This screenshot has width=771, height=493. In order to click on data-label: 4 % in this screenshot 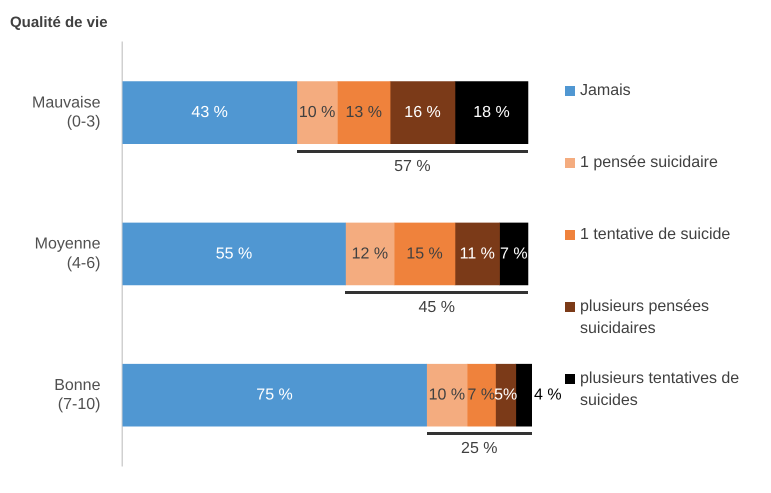, I will do `click(548, 395)`.